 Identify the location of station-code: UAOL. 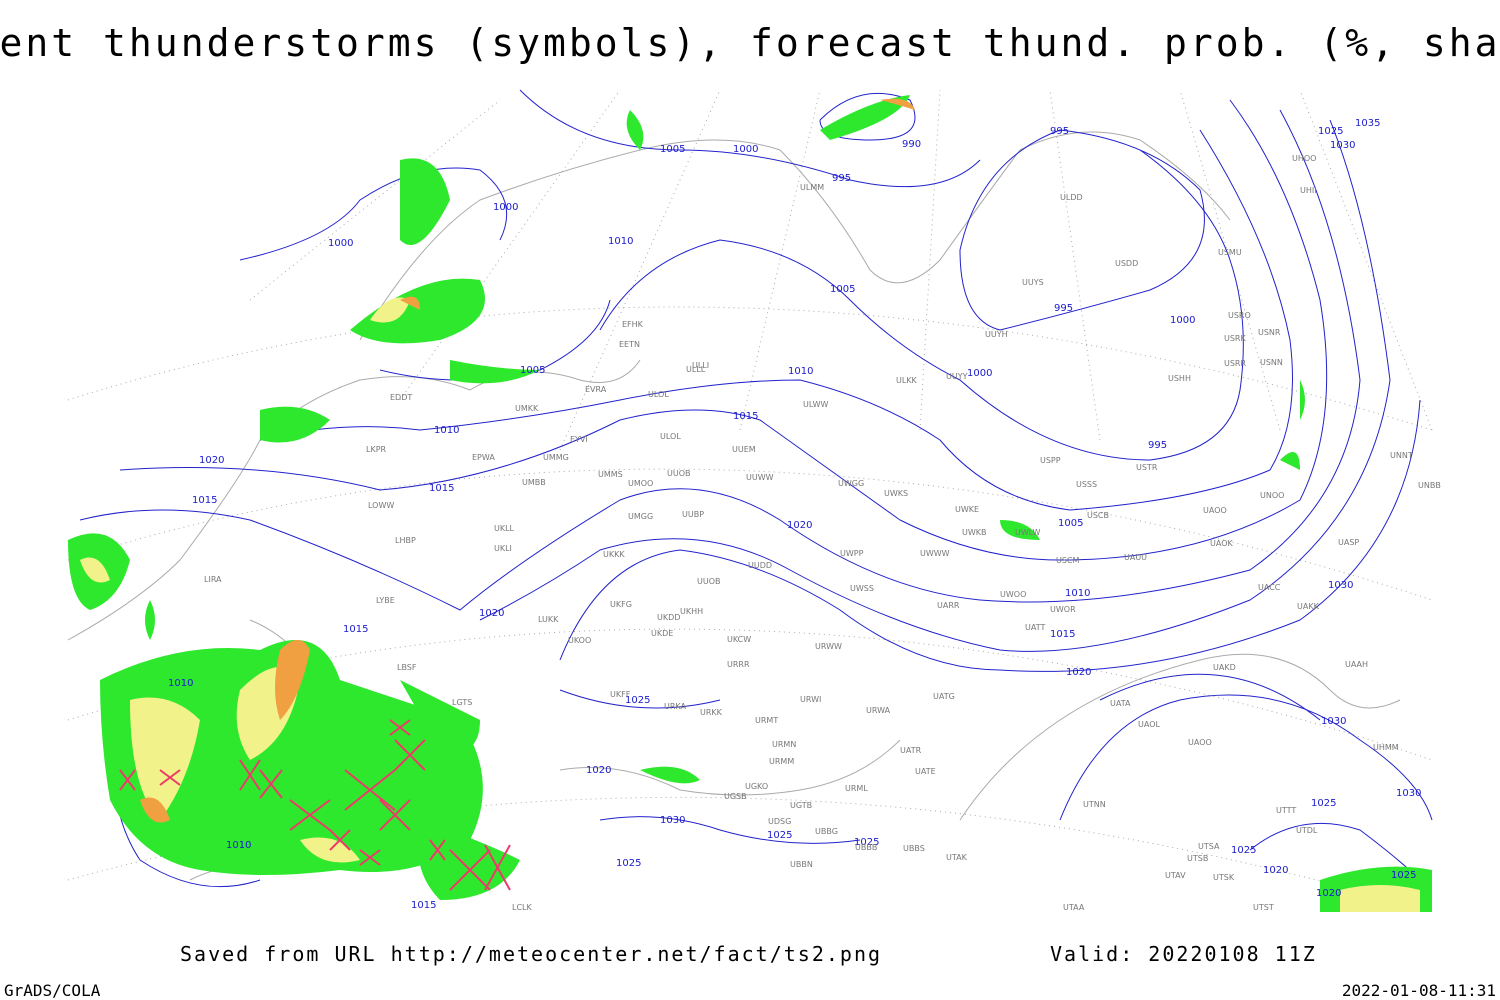
(1149, 724).